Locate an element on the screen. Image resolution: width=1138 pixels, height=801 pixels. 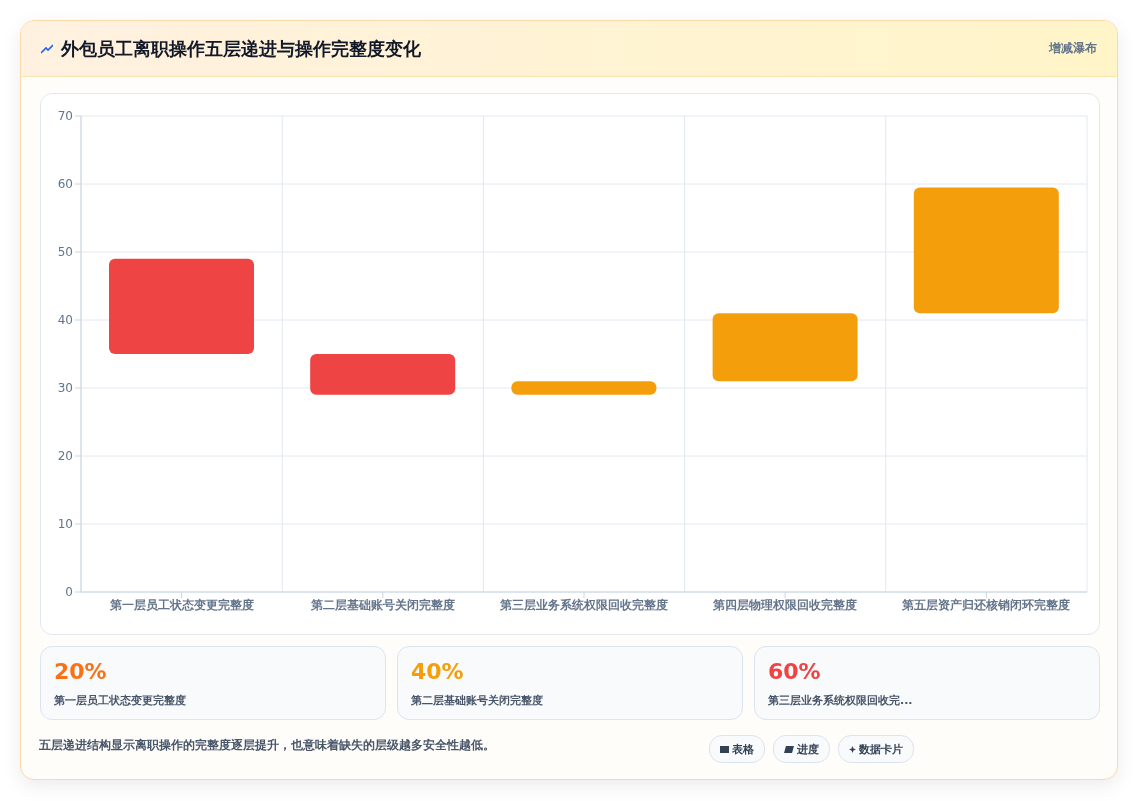
text: 40% is located at coordinates (437, 671).